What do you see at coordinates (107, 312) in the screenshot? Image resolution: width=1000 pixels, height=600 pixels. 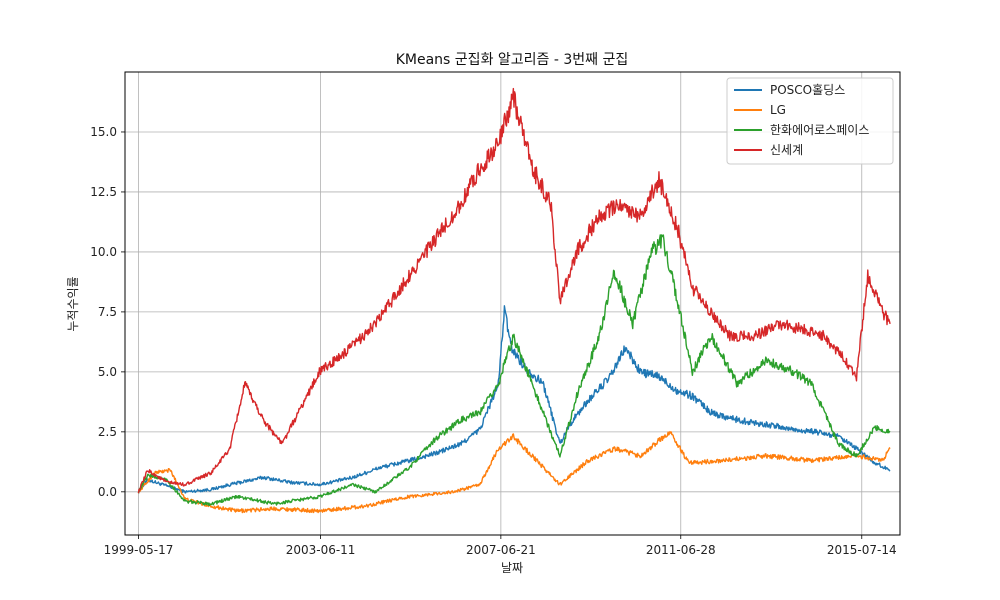 I see `y-tick-label: 7.5` at bounding box center [107, 312].